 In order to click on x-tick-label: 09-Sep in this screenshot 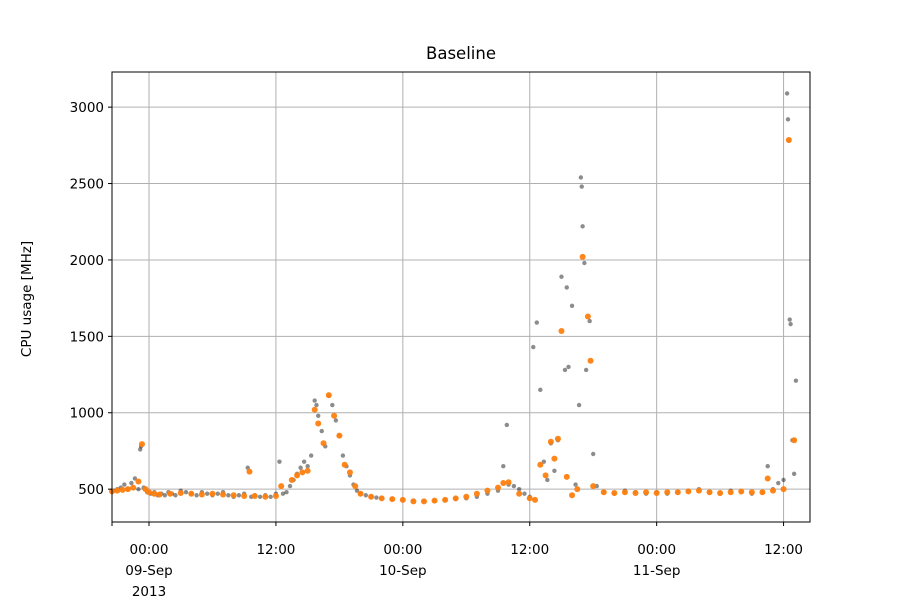, I will do `click(149, 571)`.